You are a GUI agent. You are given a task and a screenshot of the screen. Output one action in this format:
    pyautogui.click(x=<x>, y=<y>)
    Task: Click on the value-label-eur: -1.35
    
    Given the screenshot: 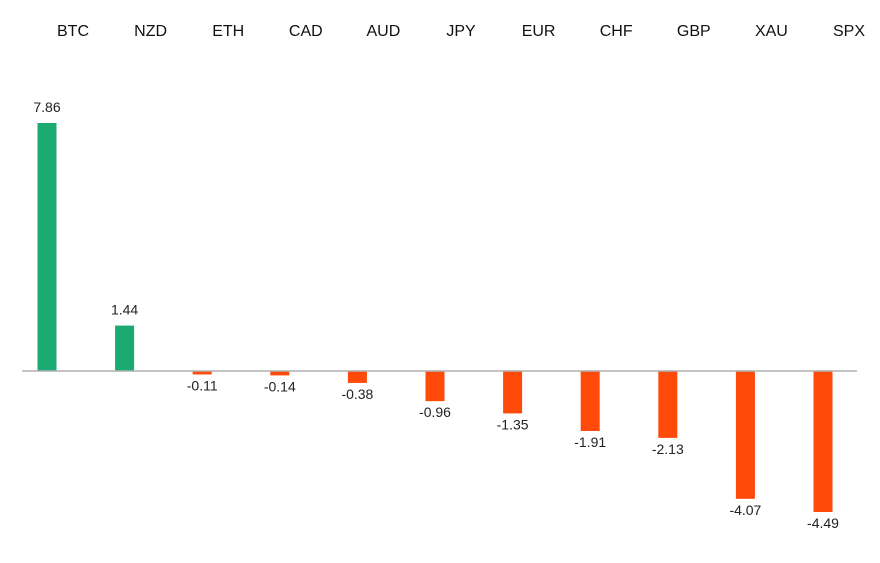 What is the action you would take?
    pyautogui.click(x=513, y=424)
    